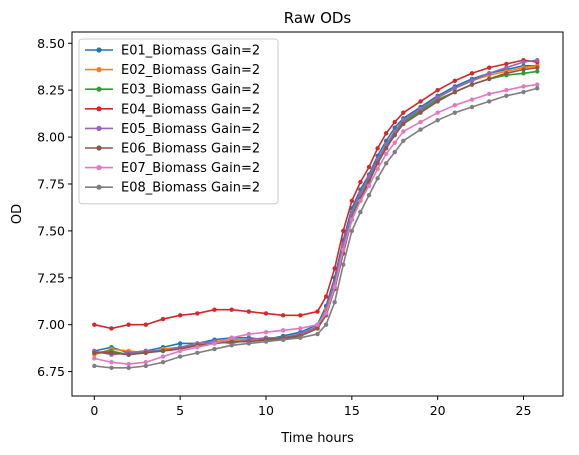 The width and height of the screenshot is (579, 455). Describe the element at coordinates (317, 438) in the screenshot. I see `x-axis-label: Time hours` at that location.